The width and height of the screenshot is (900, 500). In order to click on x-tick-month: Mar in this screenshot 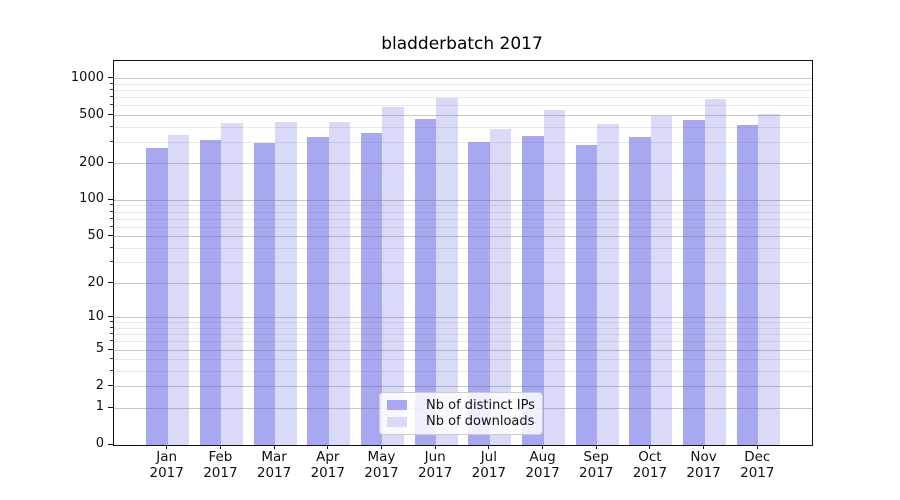, I will do `click(274, 457)`.